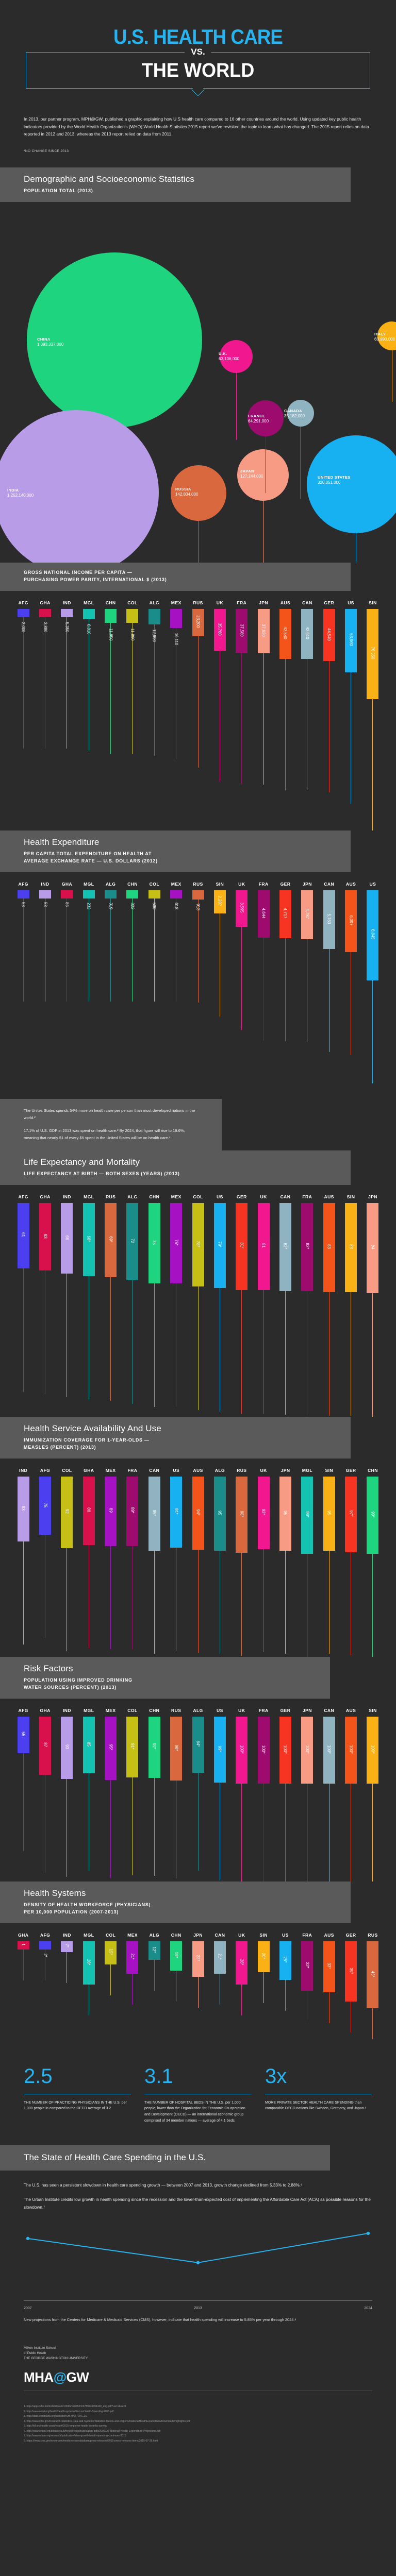 The image size is (396, 2576). Describe the element at coordinates (89, 1795) in the screenshot. I see `bar-column-mgl: MGL 85` at that location.